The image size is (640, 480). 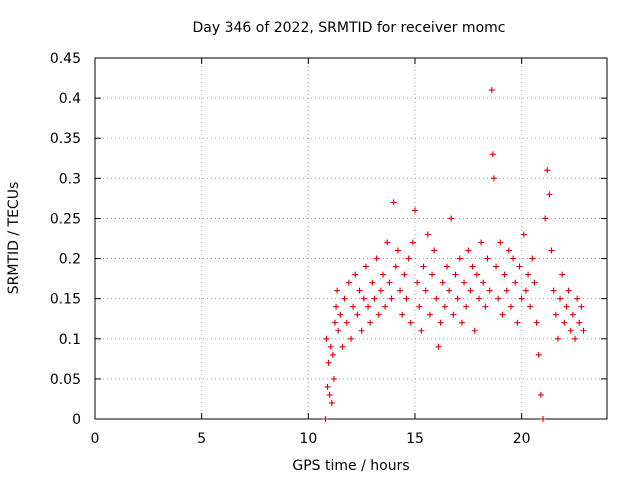 What do you see at coordinates (65, 380) in the screenshot?
I see `y-tick-label: 0.05` at bounding box center [65, 380].